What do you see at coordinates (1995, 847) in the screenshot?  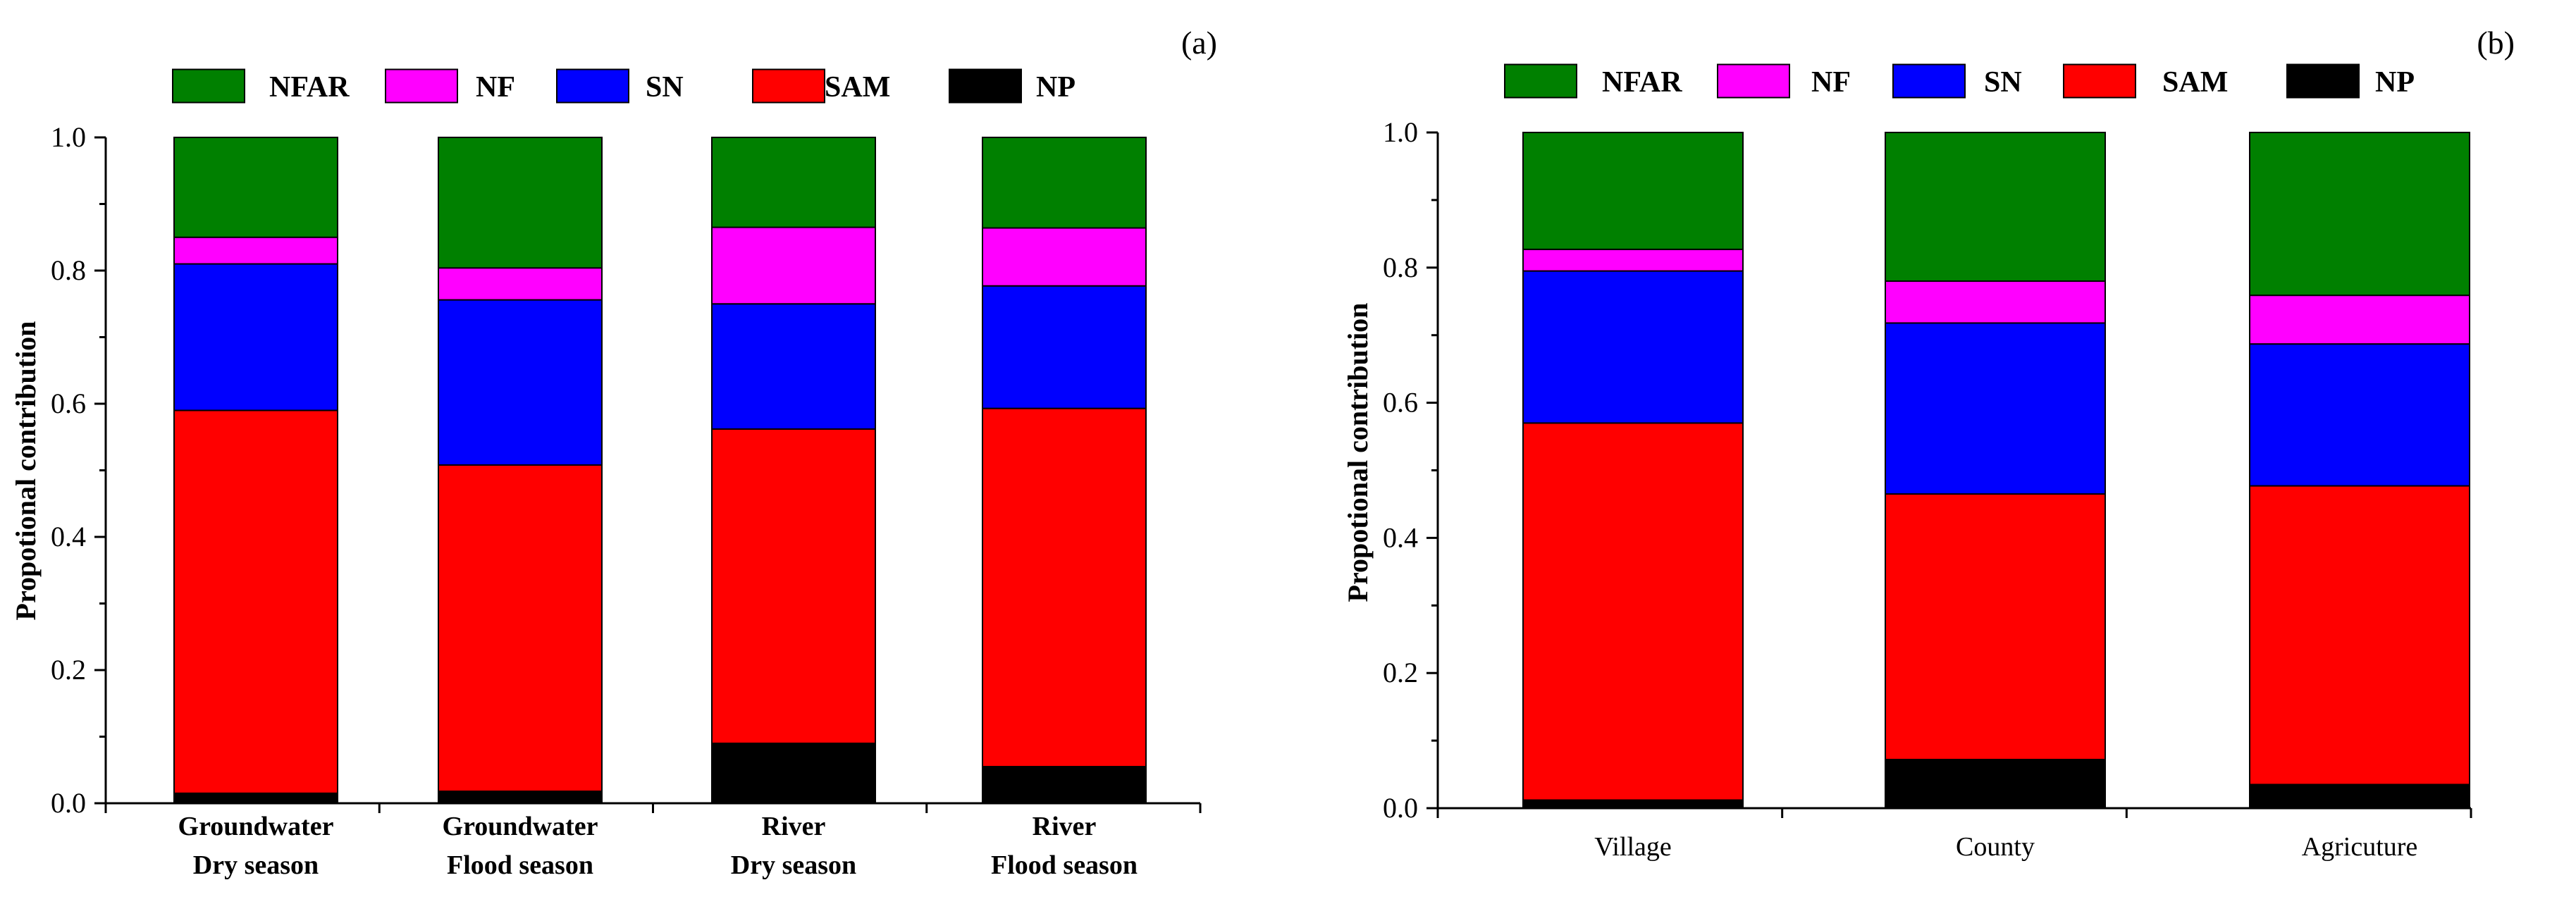 I see `x-category-label: County` at bounding box center [1995, 847].